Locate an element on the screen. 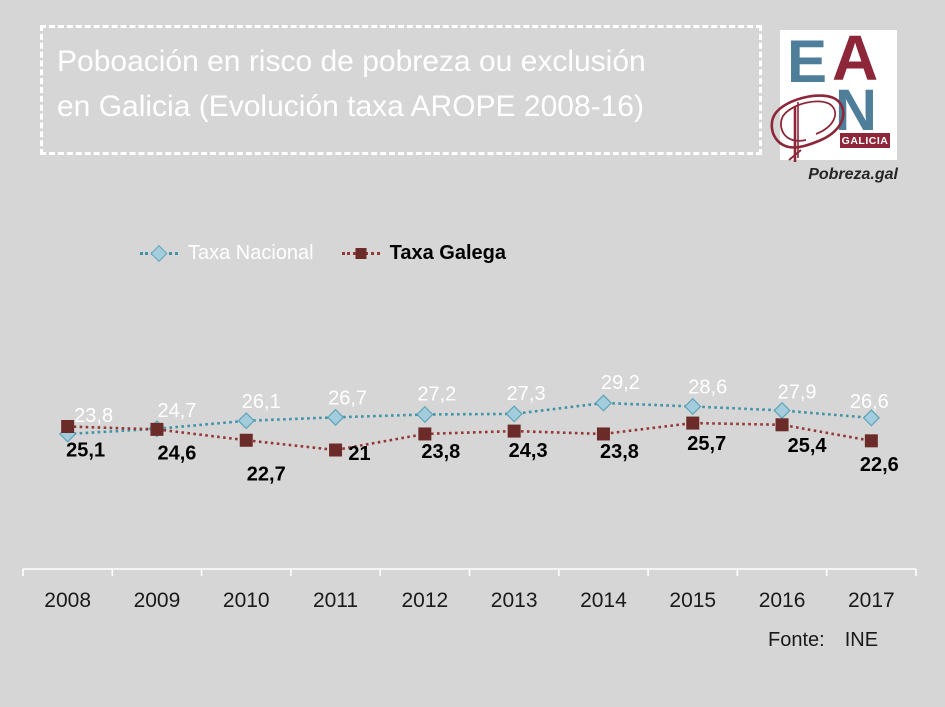 This screenshot has width=945, height=707. svg-text: 2015 is located at coordinates (692, 600).